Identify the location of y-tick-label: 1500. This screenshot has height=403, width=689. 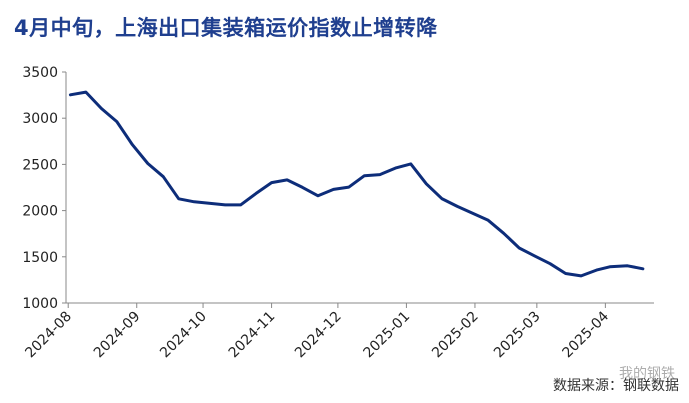
(40, 258).